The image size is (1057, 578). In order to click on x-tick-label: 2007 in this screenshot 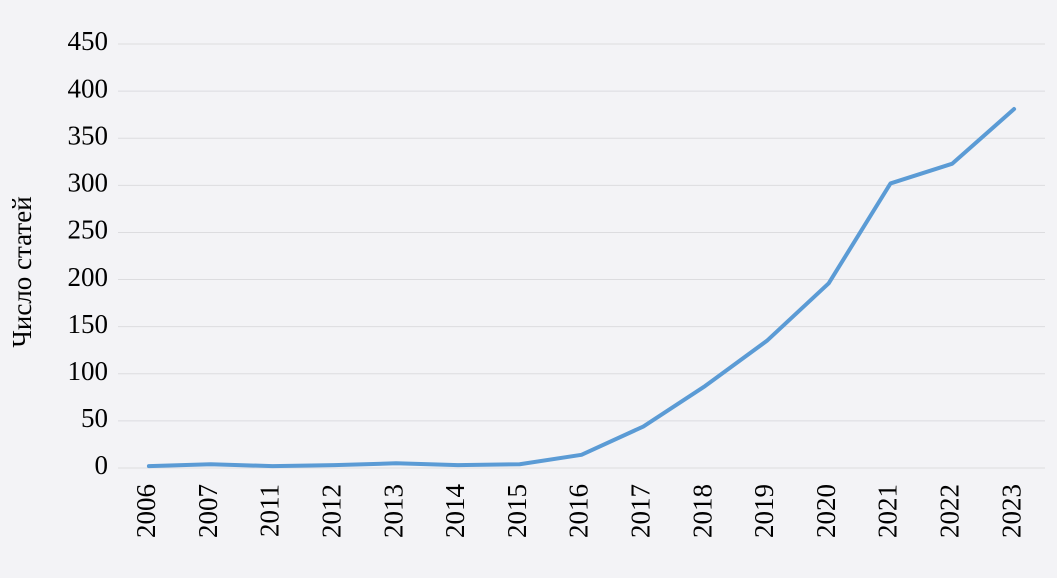, I will do `click(208, 511)`.